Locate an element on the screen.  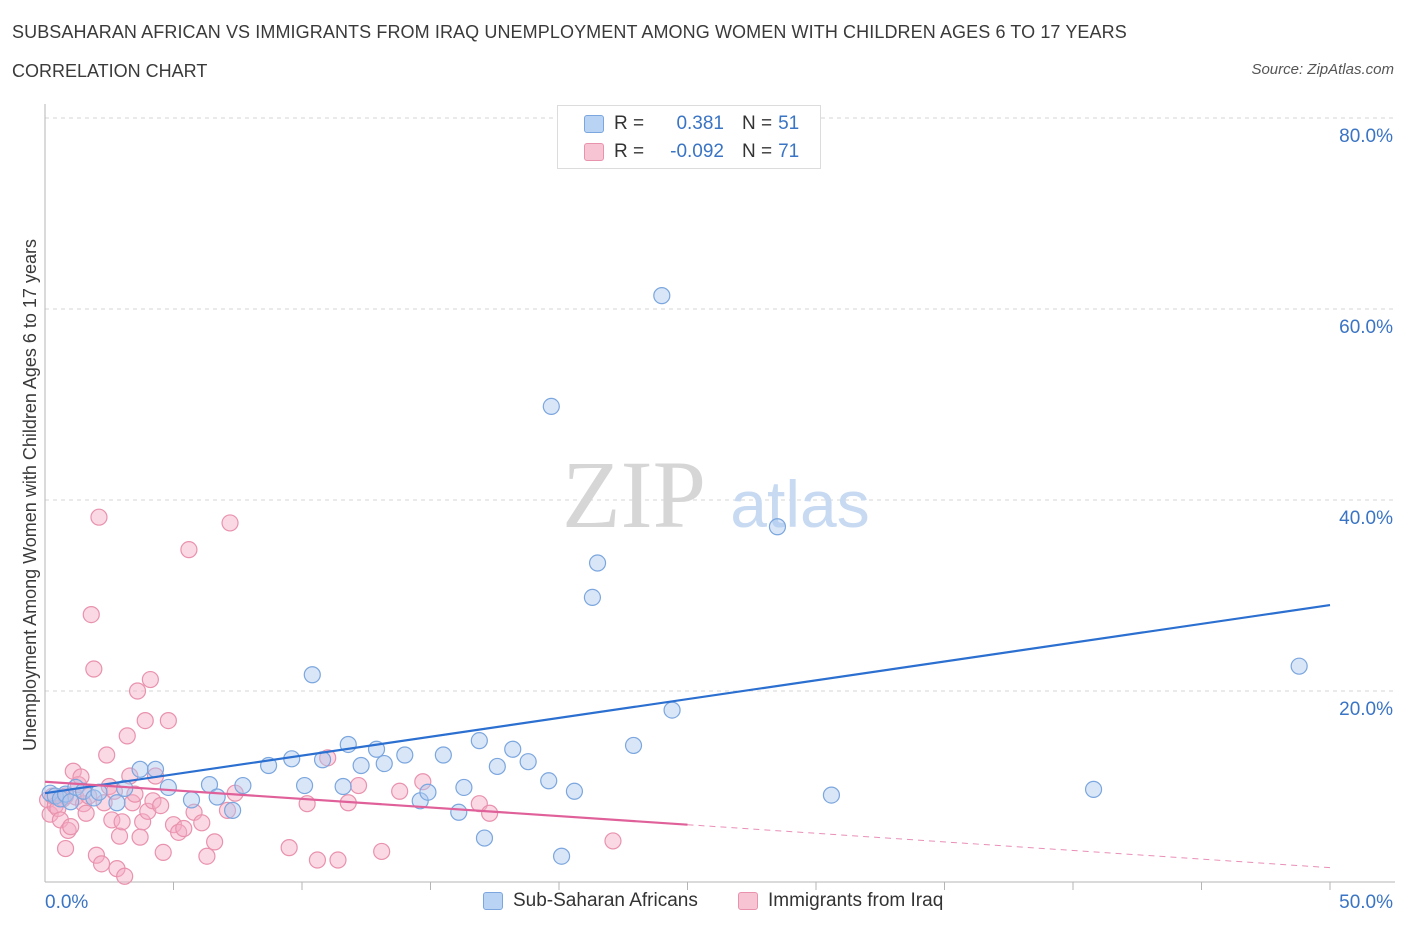
legend-row-subsaharan: R = 0.381 N = 51 is located at coordinates (691, 124).